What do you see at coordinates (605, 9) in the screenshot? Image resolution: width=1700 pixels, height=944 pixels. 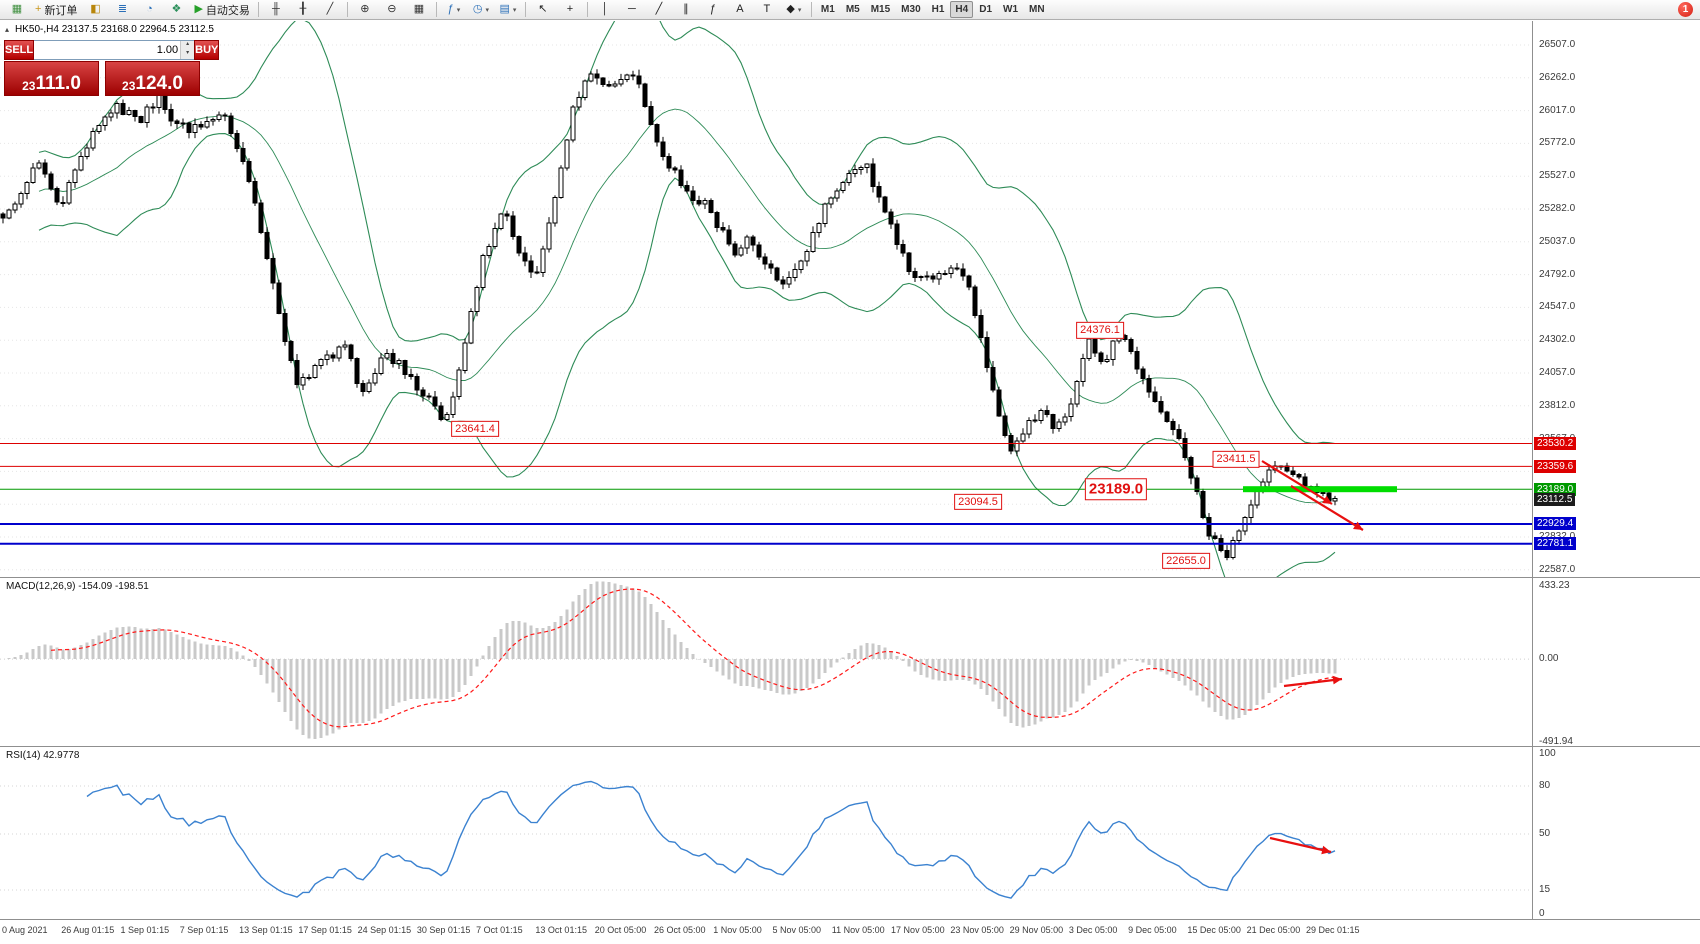 I see `vertical-line-icon: │` at bounding box center [605, 9].